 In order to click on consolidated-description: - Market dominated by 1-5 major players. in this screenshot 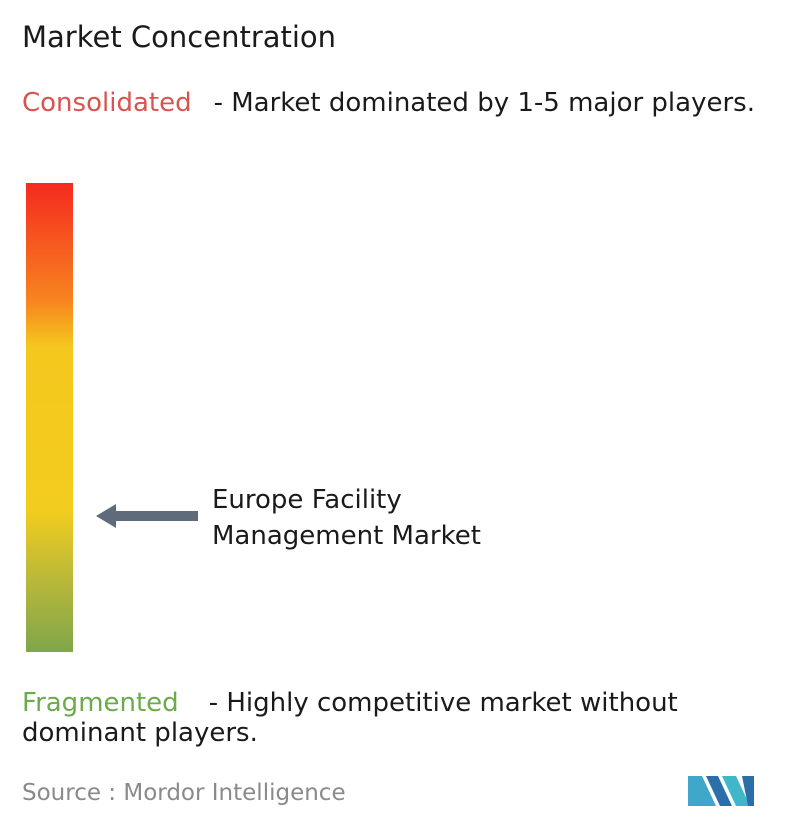, I will do `click(484, 103)`.